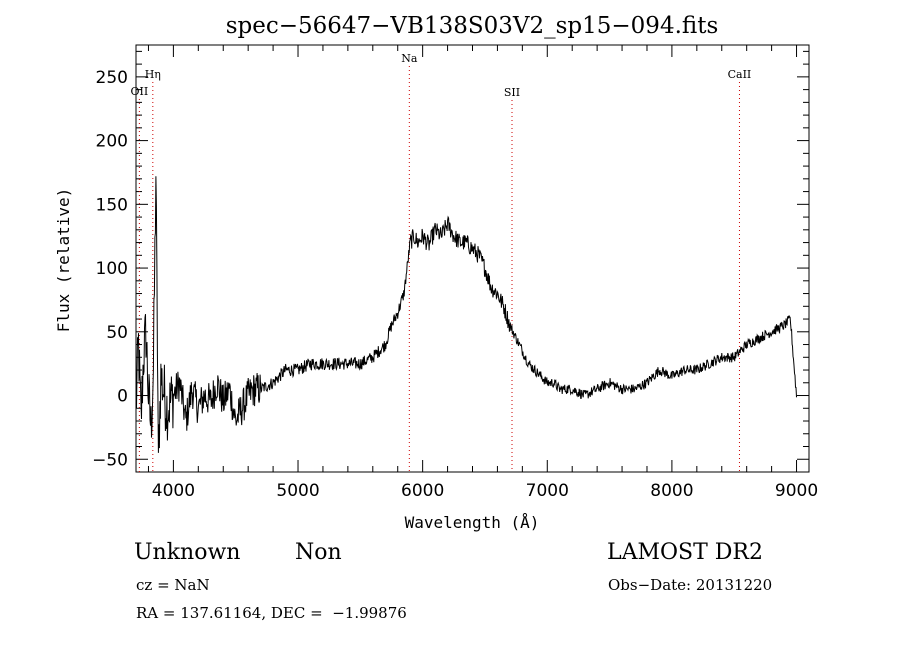 The width and height of the screenshot is (900, 650). I want to click on y-tick-label: 100, so click(112, 269).